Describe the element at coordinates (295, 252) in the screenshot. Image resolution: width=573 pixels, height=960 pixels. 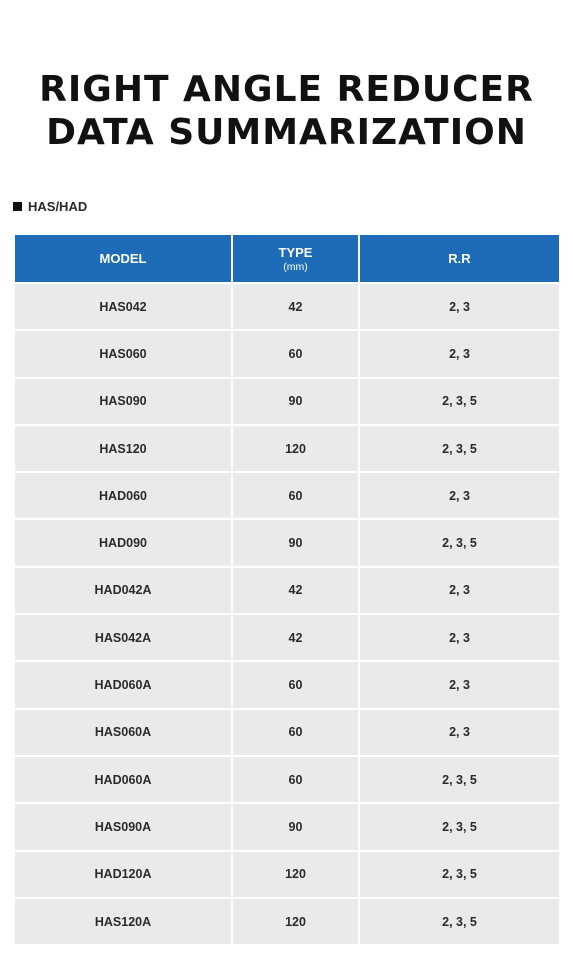
I see `header-type-label: TYPE` at that location.